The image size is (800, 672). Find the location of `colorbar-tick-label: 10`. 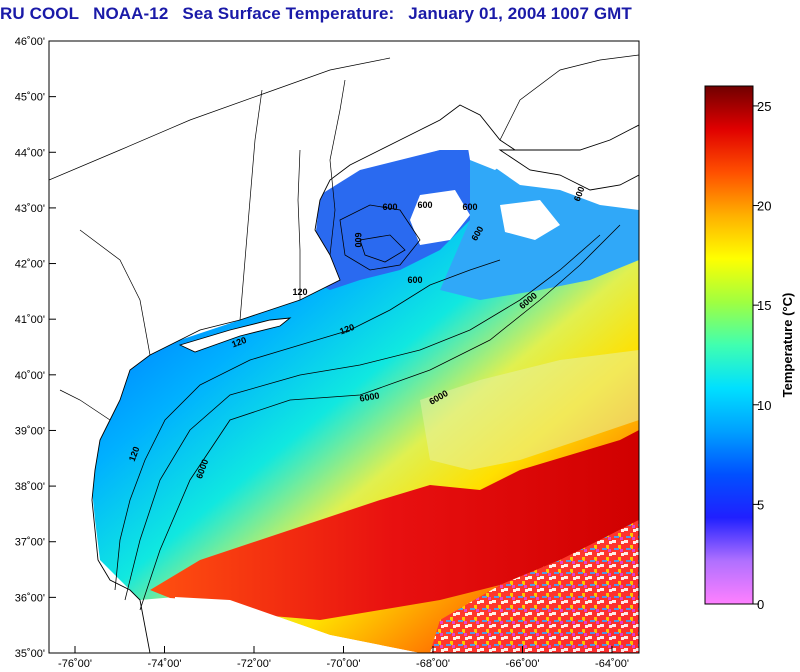

colorbar-tick-label: 10 is located at coordinates (764, 405).